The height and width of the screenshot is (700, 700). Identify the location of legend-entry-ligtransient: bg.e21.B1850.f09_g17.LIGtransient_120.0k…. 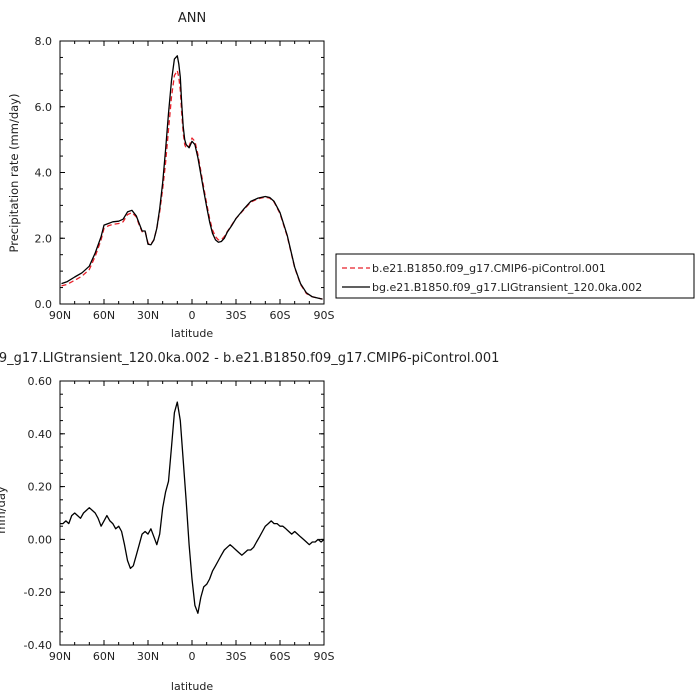
(507, 287).